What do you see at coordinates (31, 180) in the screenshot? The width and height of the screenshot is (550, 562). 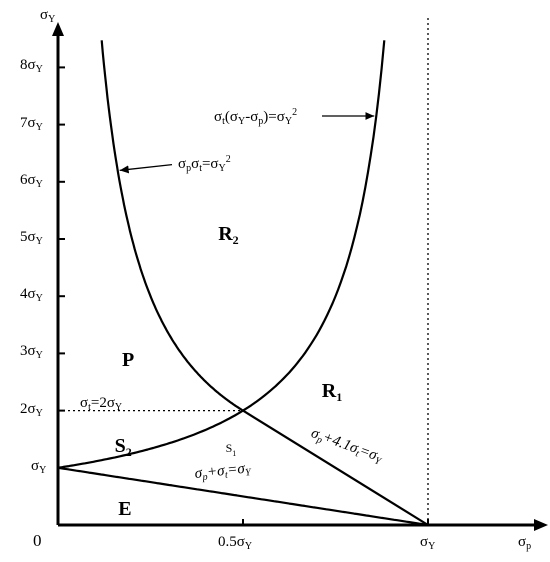 I see `y-tick-label: 6σY` at bounding box center [31, 180].